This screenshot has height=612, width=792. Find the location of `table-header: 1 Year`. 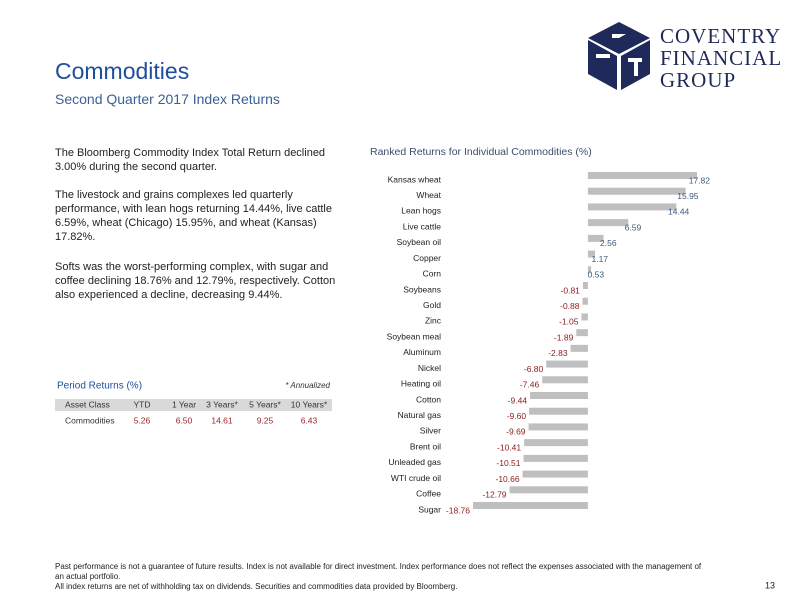

table-header: 1 Year is located at coordinates (184, 404).